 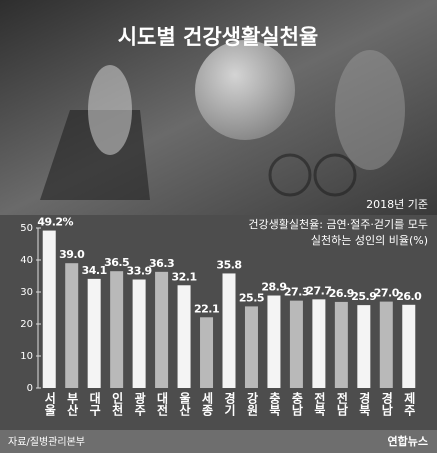 I want to click on value-label: 28.9, so click(x=273, y=287).